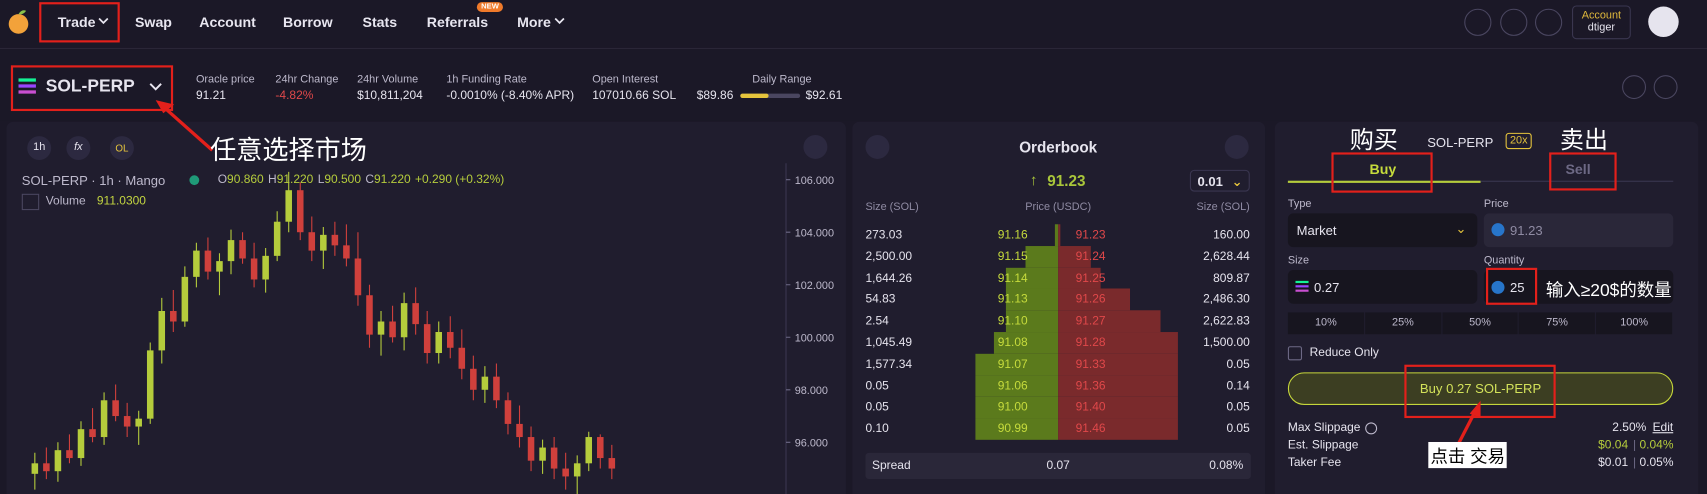 The width and height of the screenshot is (1707, 494). Describe the element at coordinates (1012, 386) in the screenshot. I see `bid-price: 91.06` at that location.